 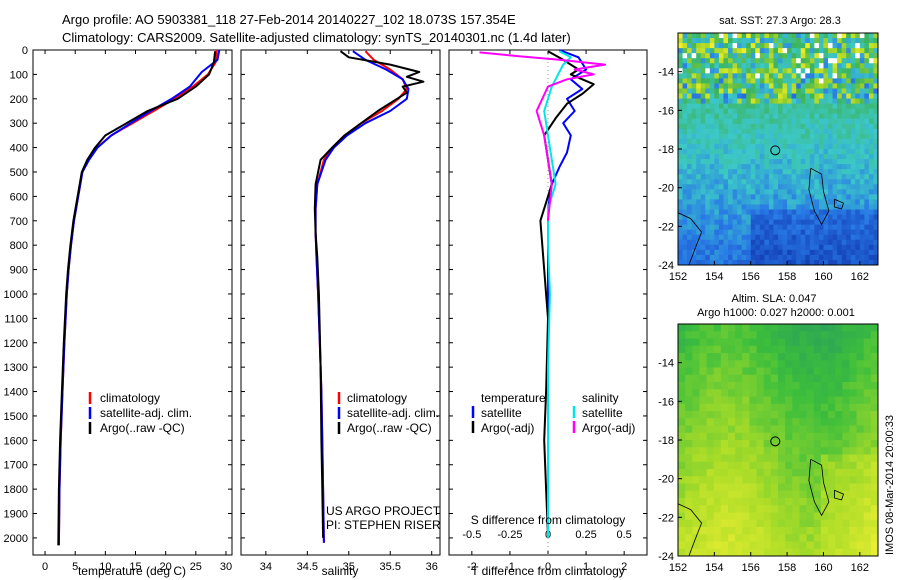 What do you see at coordinates (624, 567) in the screenshot?
I see `x-tick-label: 2` at bounding box center [624, 567].